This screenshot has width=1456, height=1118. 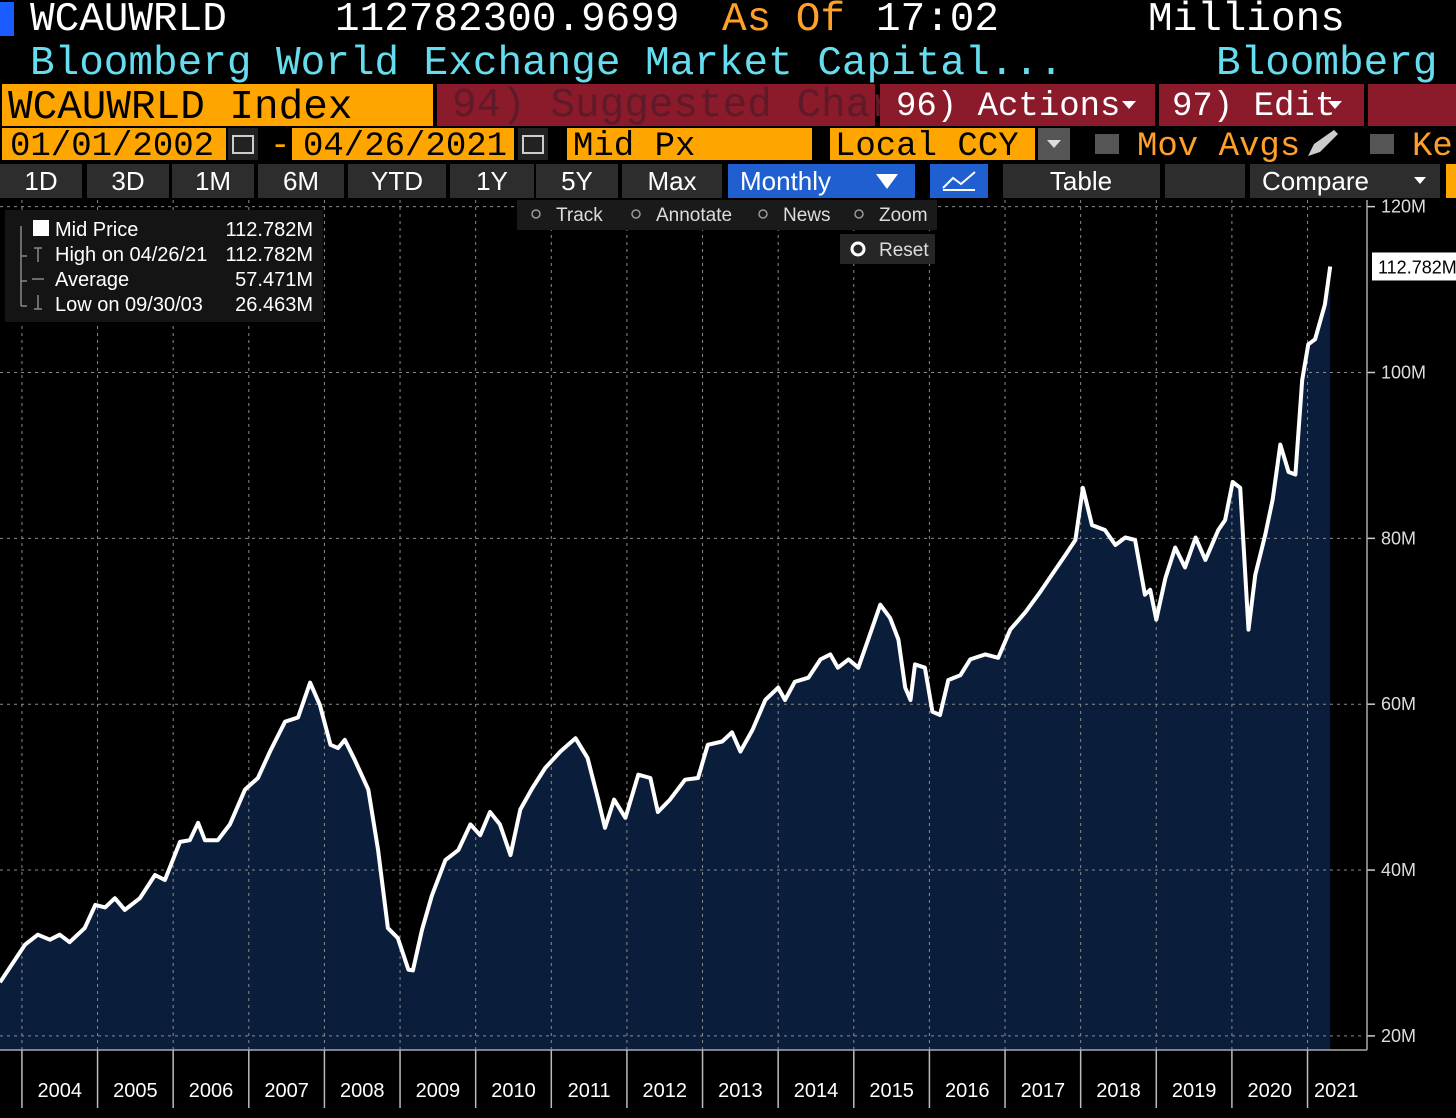 I want to click on source: Bloomberg, so click(x=1326, y=64).